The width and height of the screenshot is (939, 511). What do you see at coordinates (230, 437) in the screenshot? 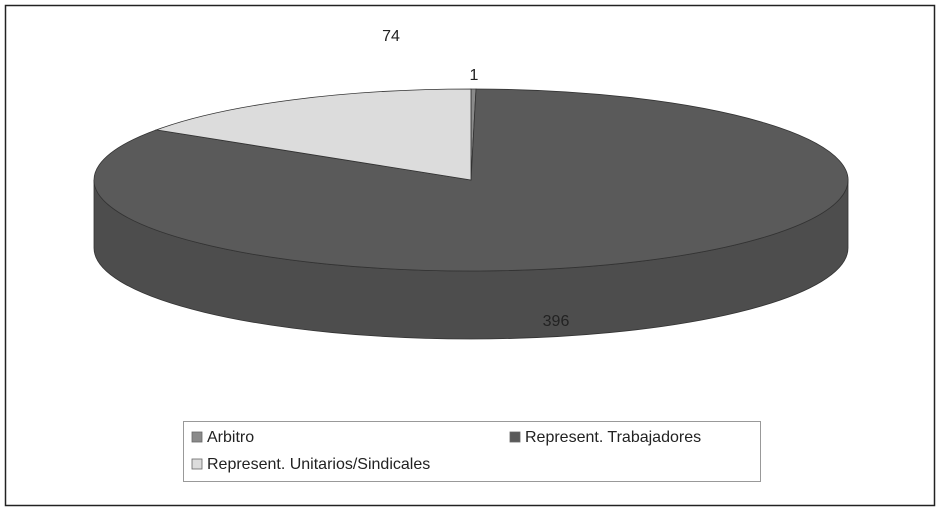
I see `legend-label: Arbitro` at bounding box center [230, 437].